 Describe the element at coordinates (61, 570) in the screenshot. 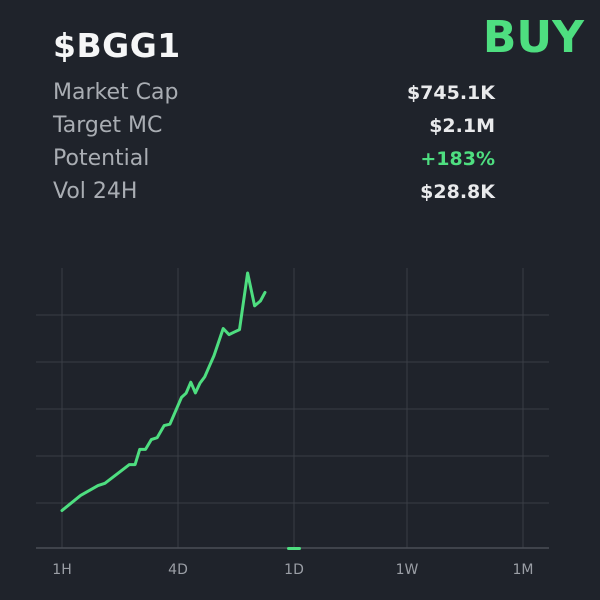

I see `x-tick-label: 1H` at that location.